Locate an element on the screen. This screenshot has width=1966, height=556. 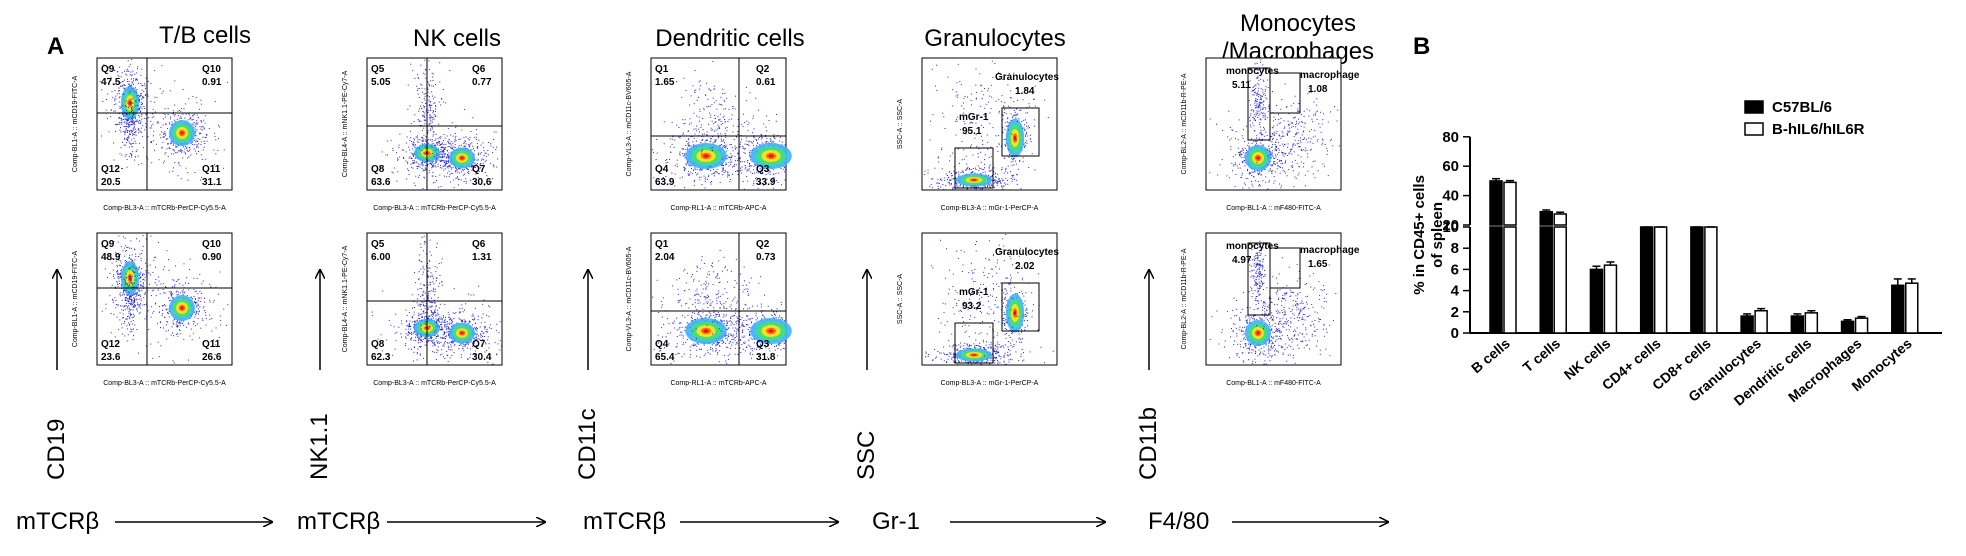
bar-b-hil6-3-lower is located at coordinates (1660, 280).